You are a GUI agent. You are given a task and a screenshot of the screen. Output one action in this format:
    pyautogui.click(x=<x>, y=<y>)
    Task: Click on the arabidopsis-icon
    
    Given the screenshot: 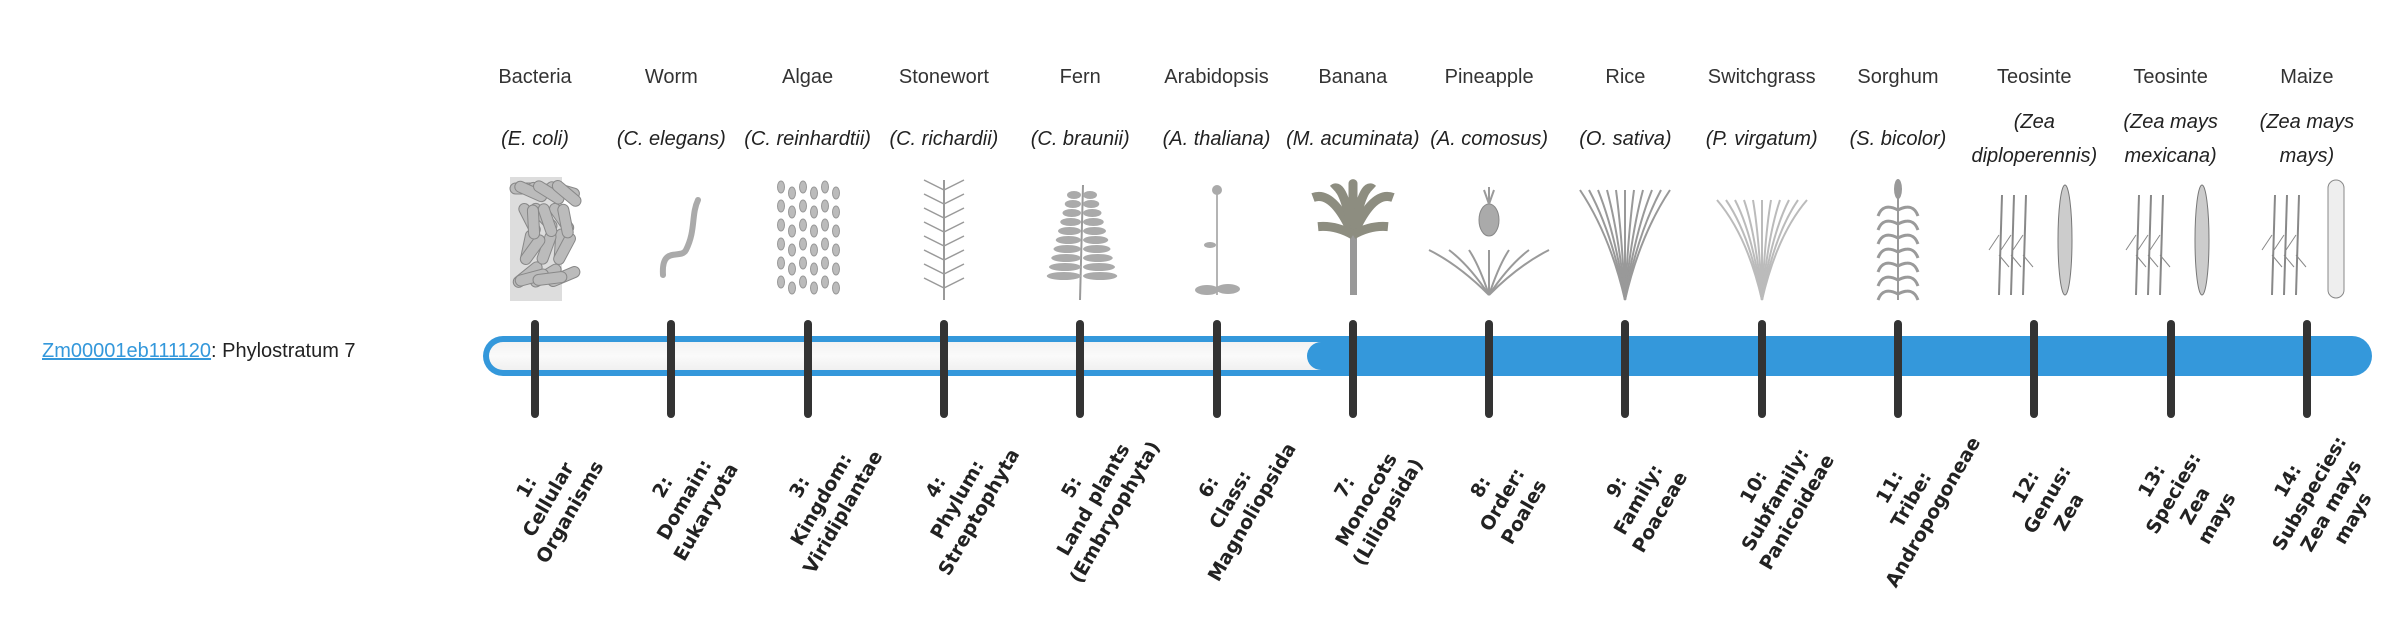 What is the action you would take?
    pyautogui.click(x=1217, y=239)
    